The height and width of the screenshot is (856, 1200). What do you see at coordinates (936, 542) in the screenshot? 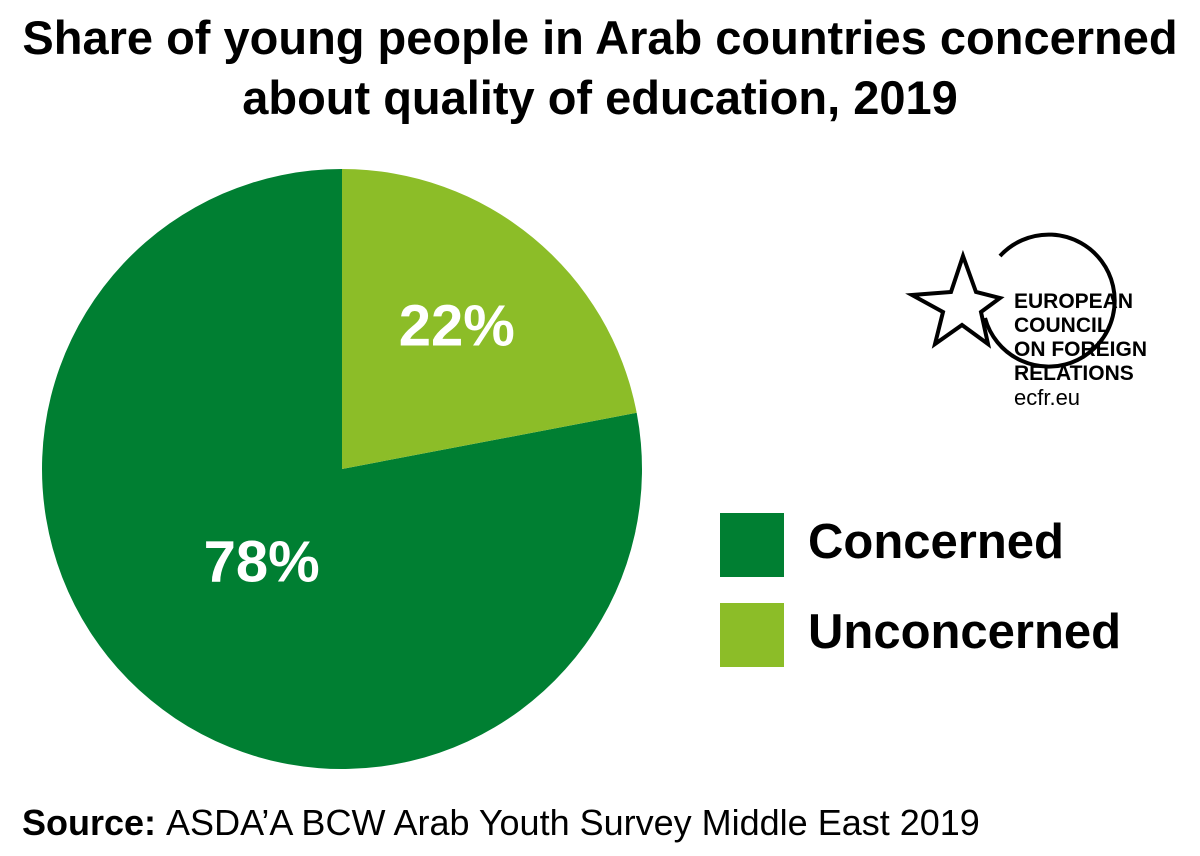
I see `legend-label: Concerned` at bounding box center [936, 542].